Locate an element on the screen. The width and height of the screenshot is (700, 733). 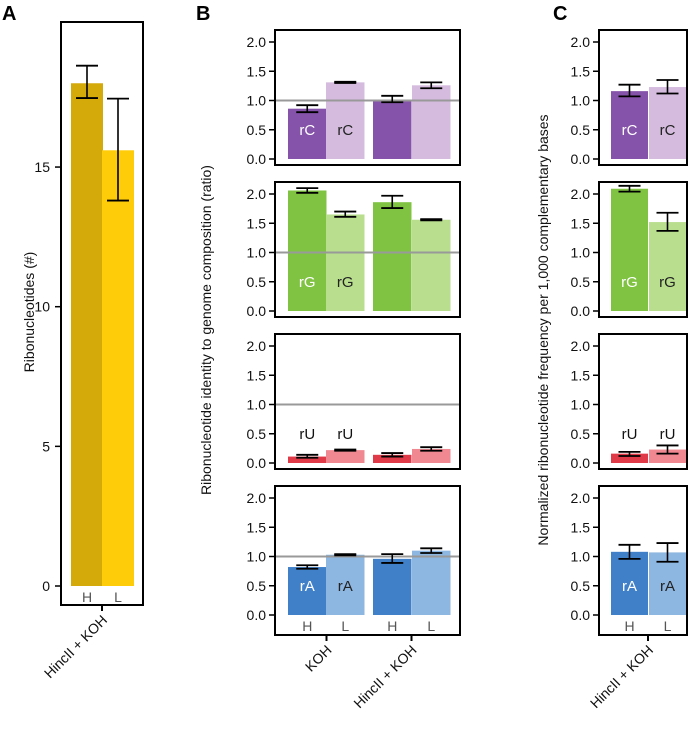
bar-c-rG-L is located at coordinates (667, 266).